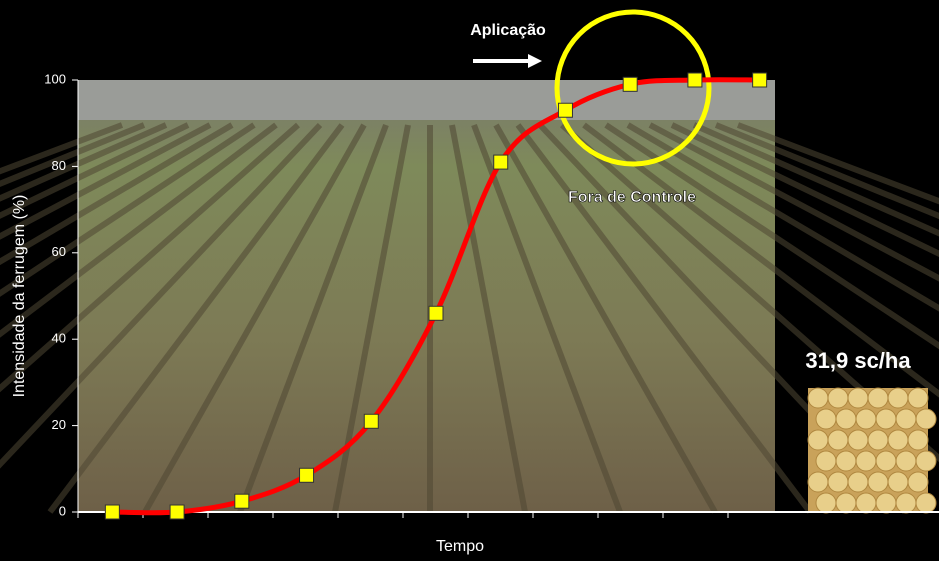  I want to click on y-tick-label: 40, so click(59, 338).